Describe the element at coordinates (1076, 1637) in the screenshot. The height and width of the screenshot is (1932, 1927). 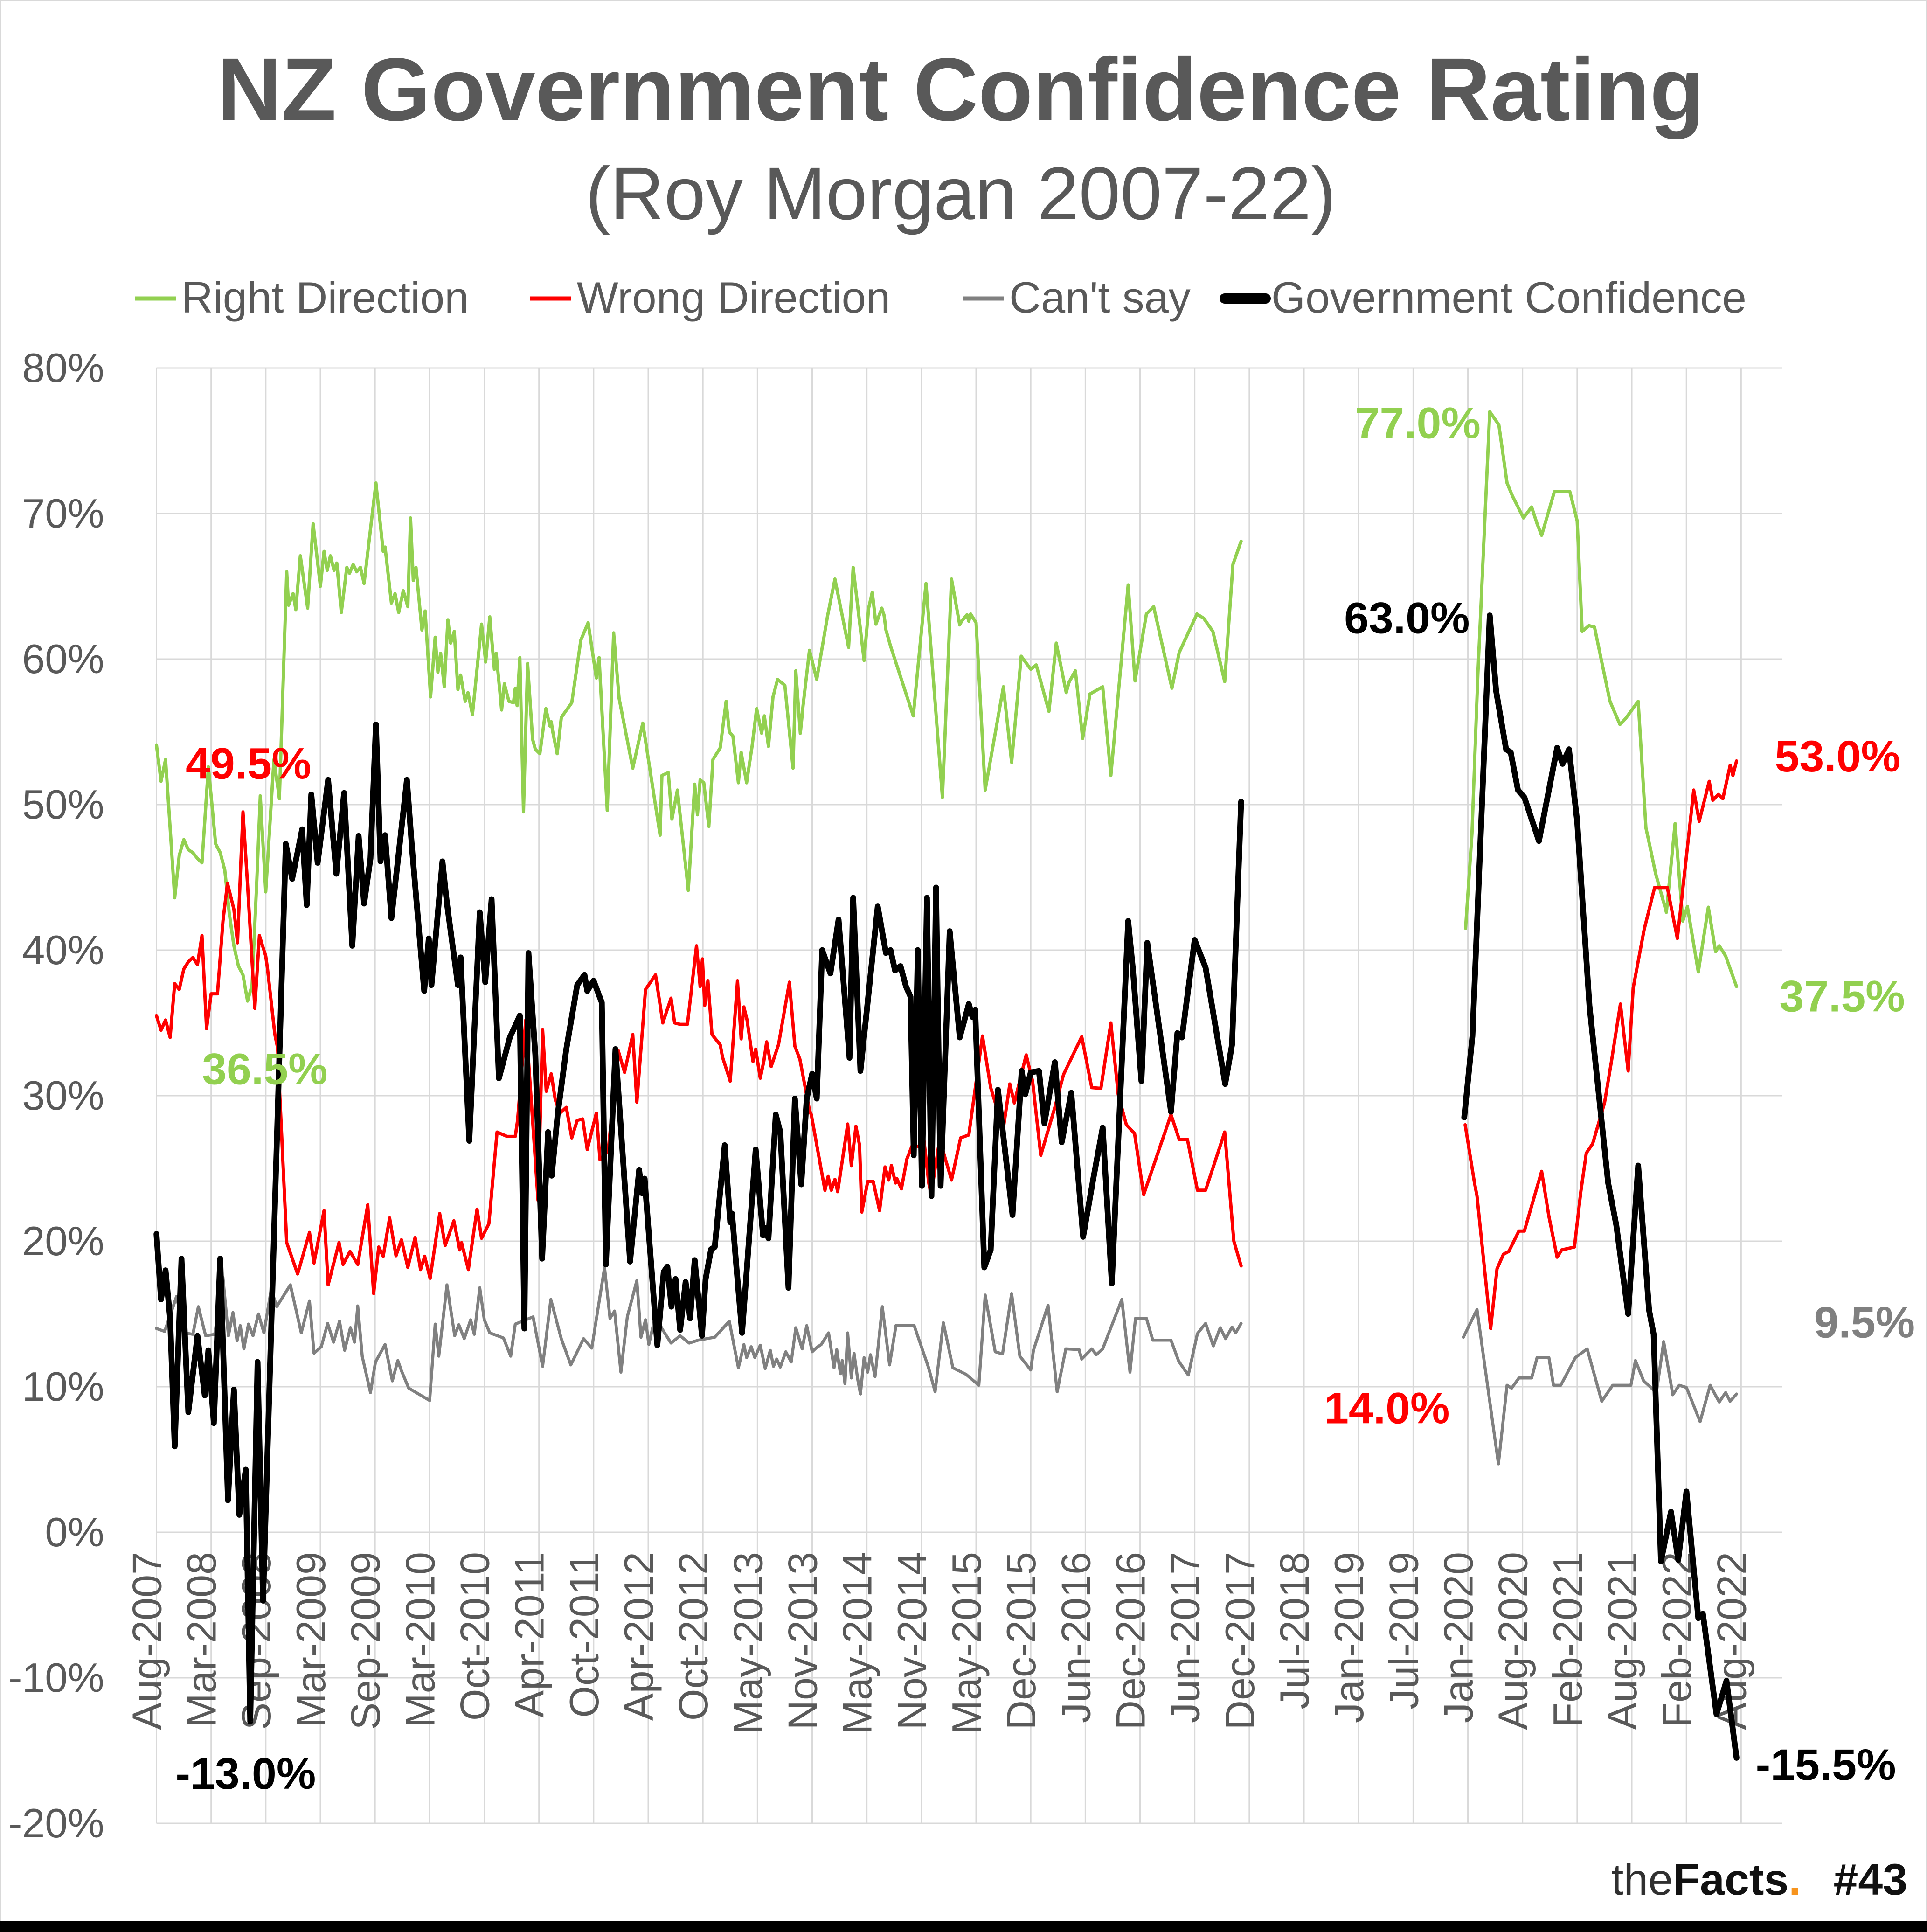
I see `x-axis-label: Jun-2016` at that location.